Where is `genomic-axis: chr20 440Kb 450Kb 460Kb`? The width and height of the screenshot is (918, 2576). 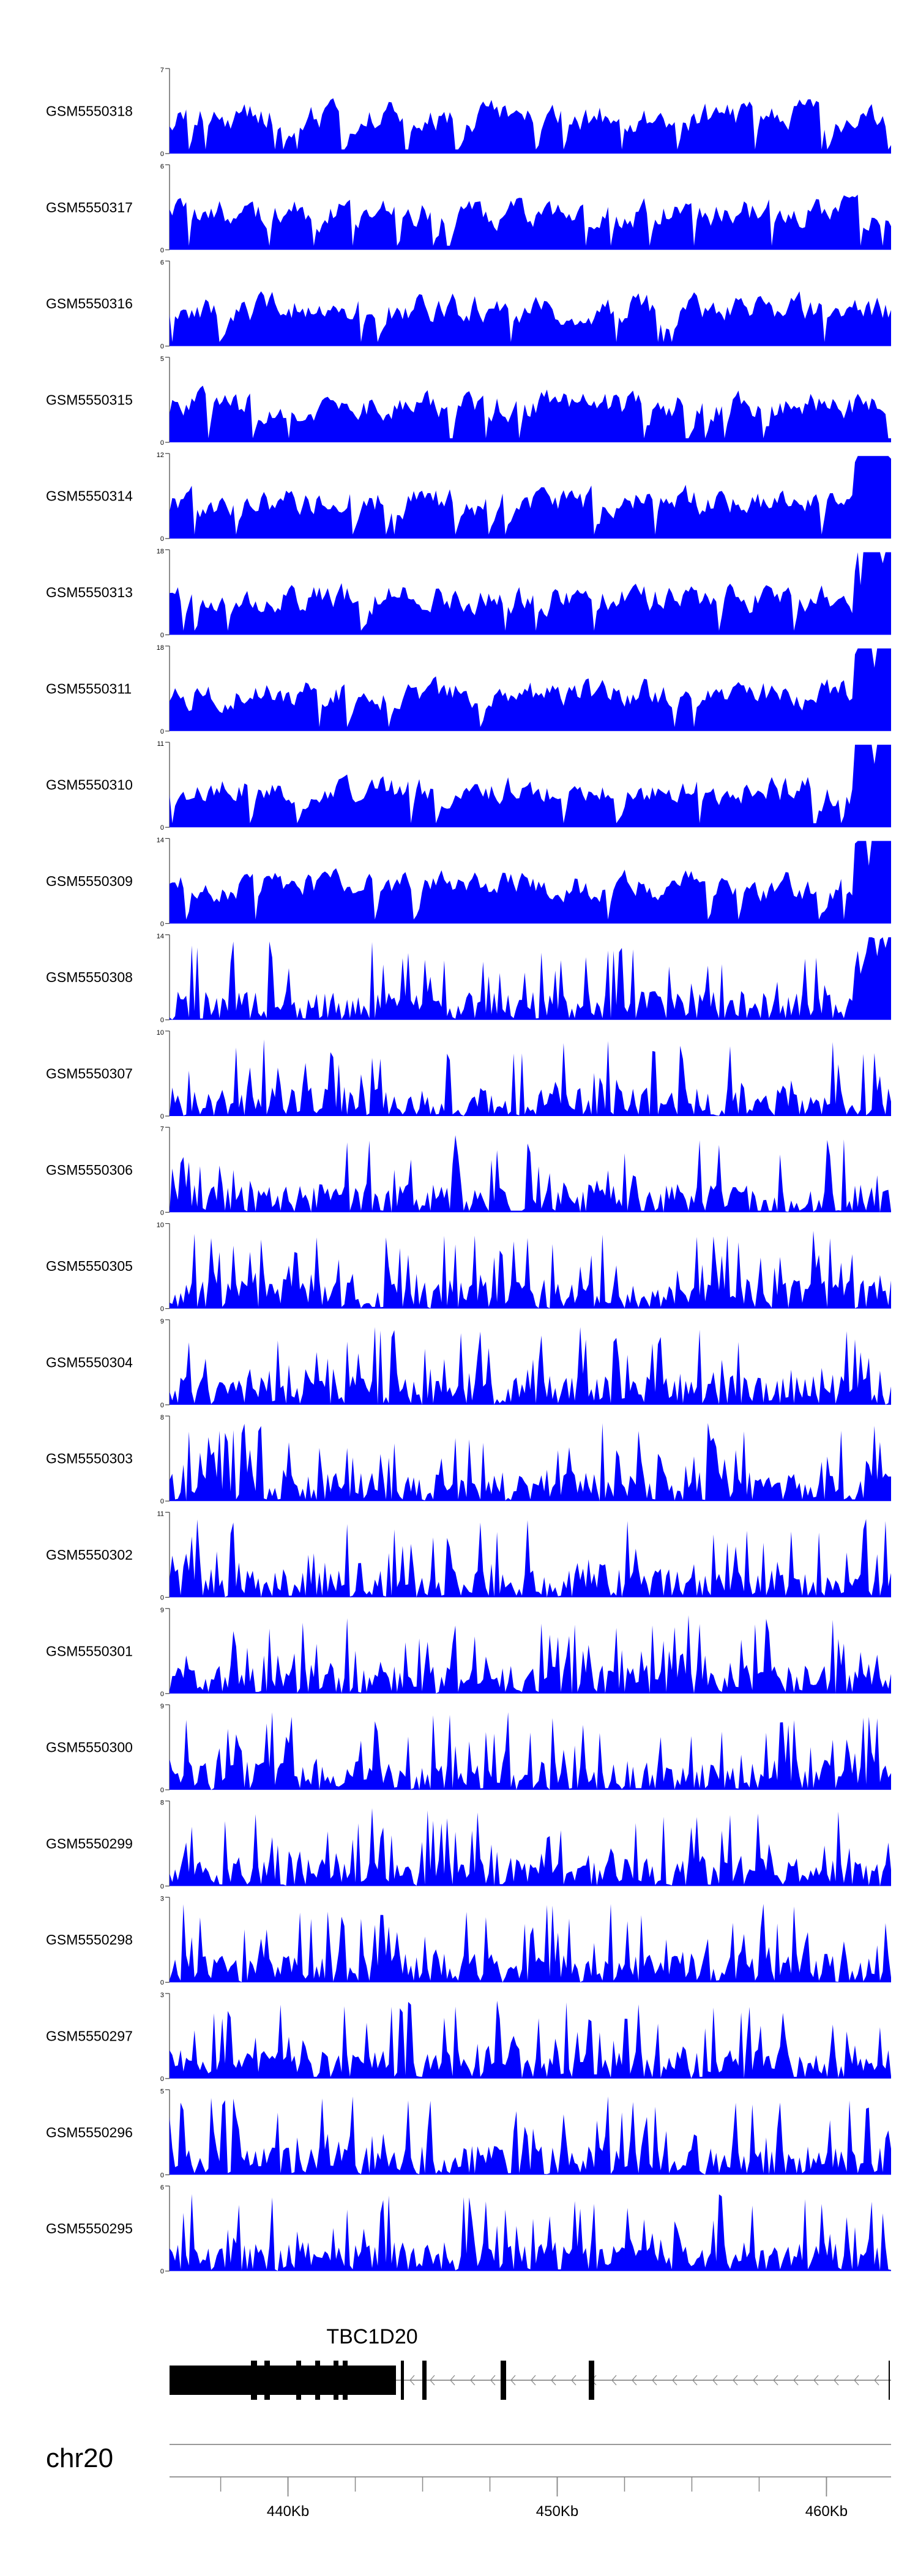
genomic-axis: chr20 440Kb 450Kb 460Kb is located at coordinates (468, 2481).